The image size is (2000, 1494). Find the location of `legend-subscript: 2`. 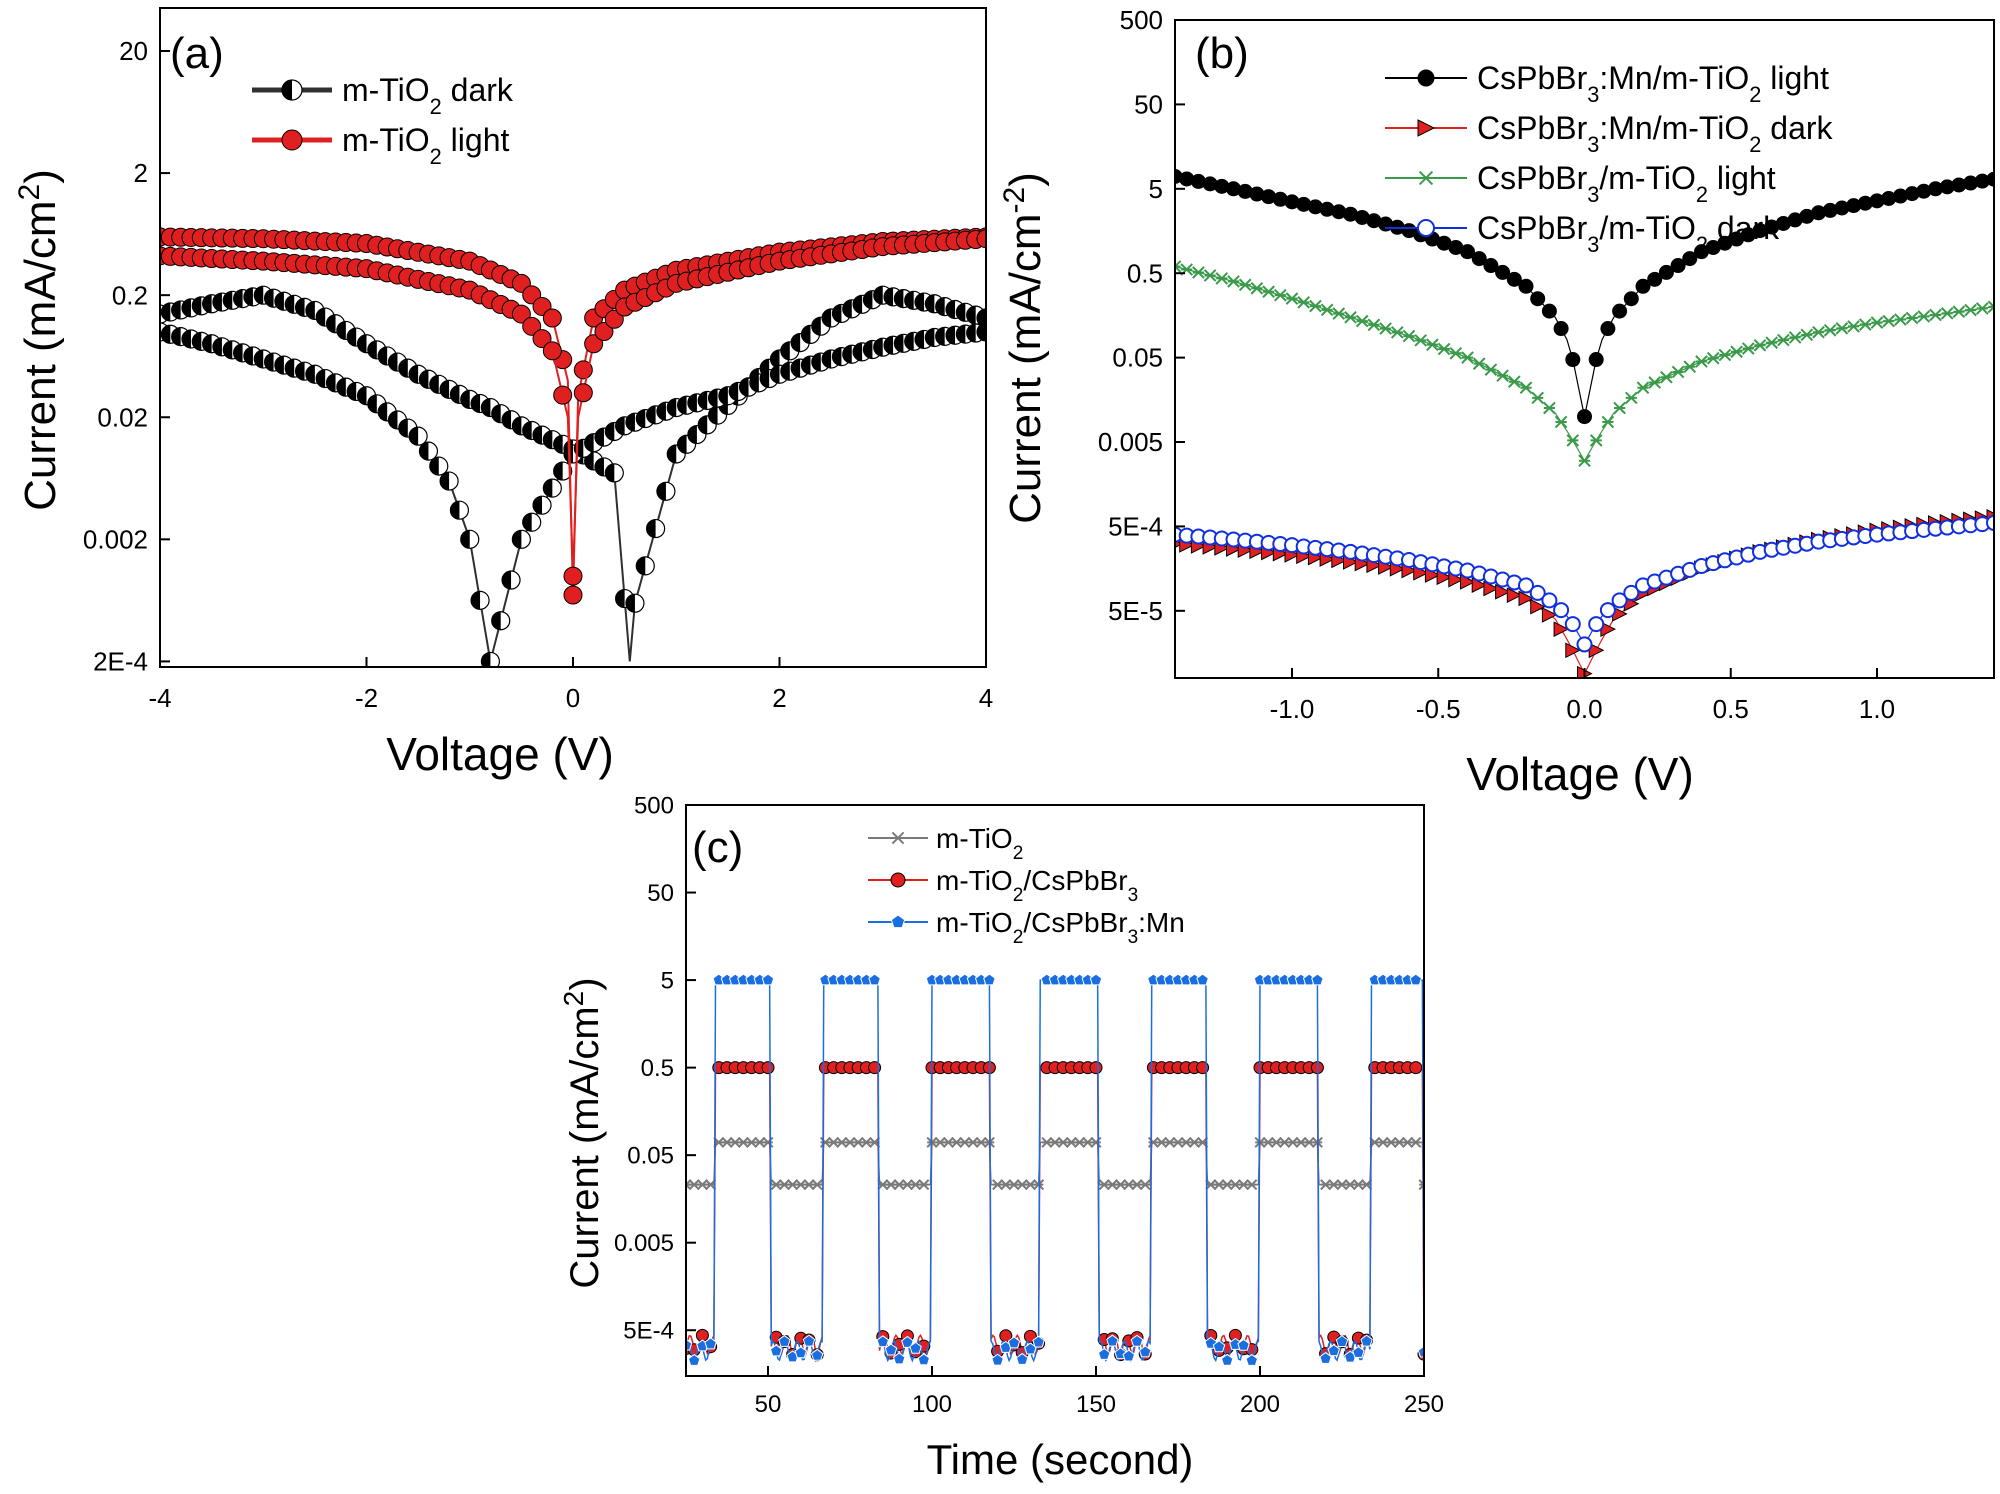

legend-subscript: 2 is located at coordinates (1018, 853).